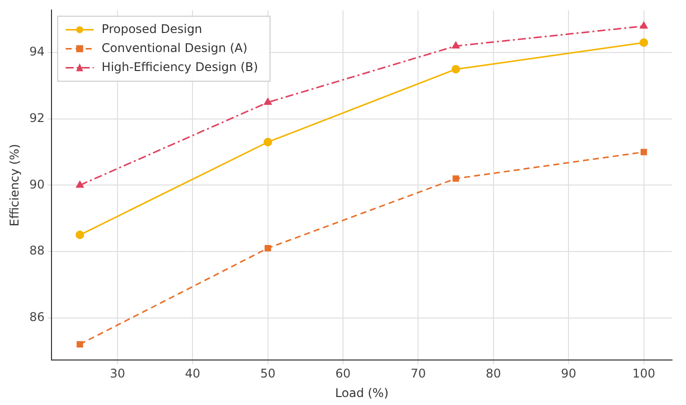 The image size is (686, 405). What do you see at coordinates (37, 51) in the screenshot?
I see `y-tick-label: 94` at bounding box center [37, 51].